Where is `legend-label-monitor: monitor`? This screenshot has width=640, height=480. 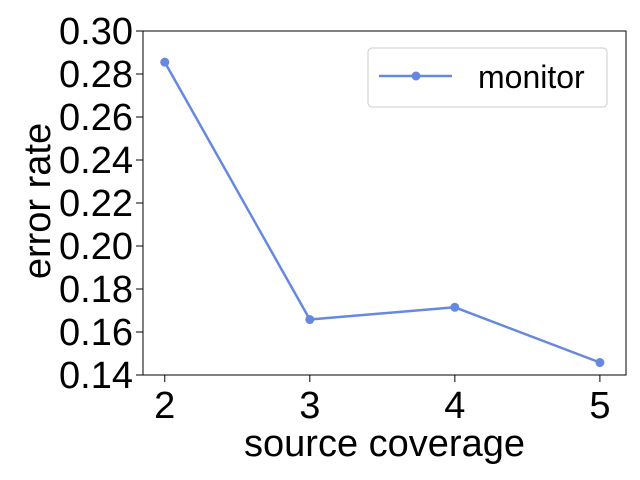 legend-label-monitor: monitor is located at coordinates (531, 77).